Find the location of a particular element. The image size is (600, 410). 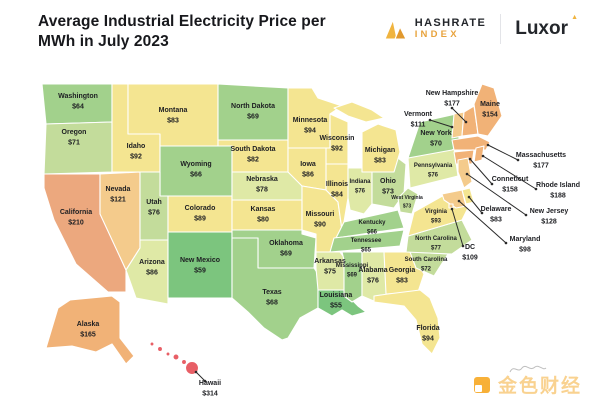

state-label-IN: Indiana $76 is located at coordinates (360, 187).